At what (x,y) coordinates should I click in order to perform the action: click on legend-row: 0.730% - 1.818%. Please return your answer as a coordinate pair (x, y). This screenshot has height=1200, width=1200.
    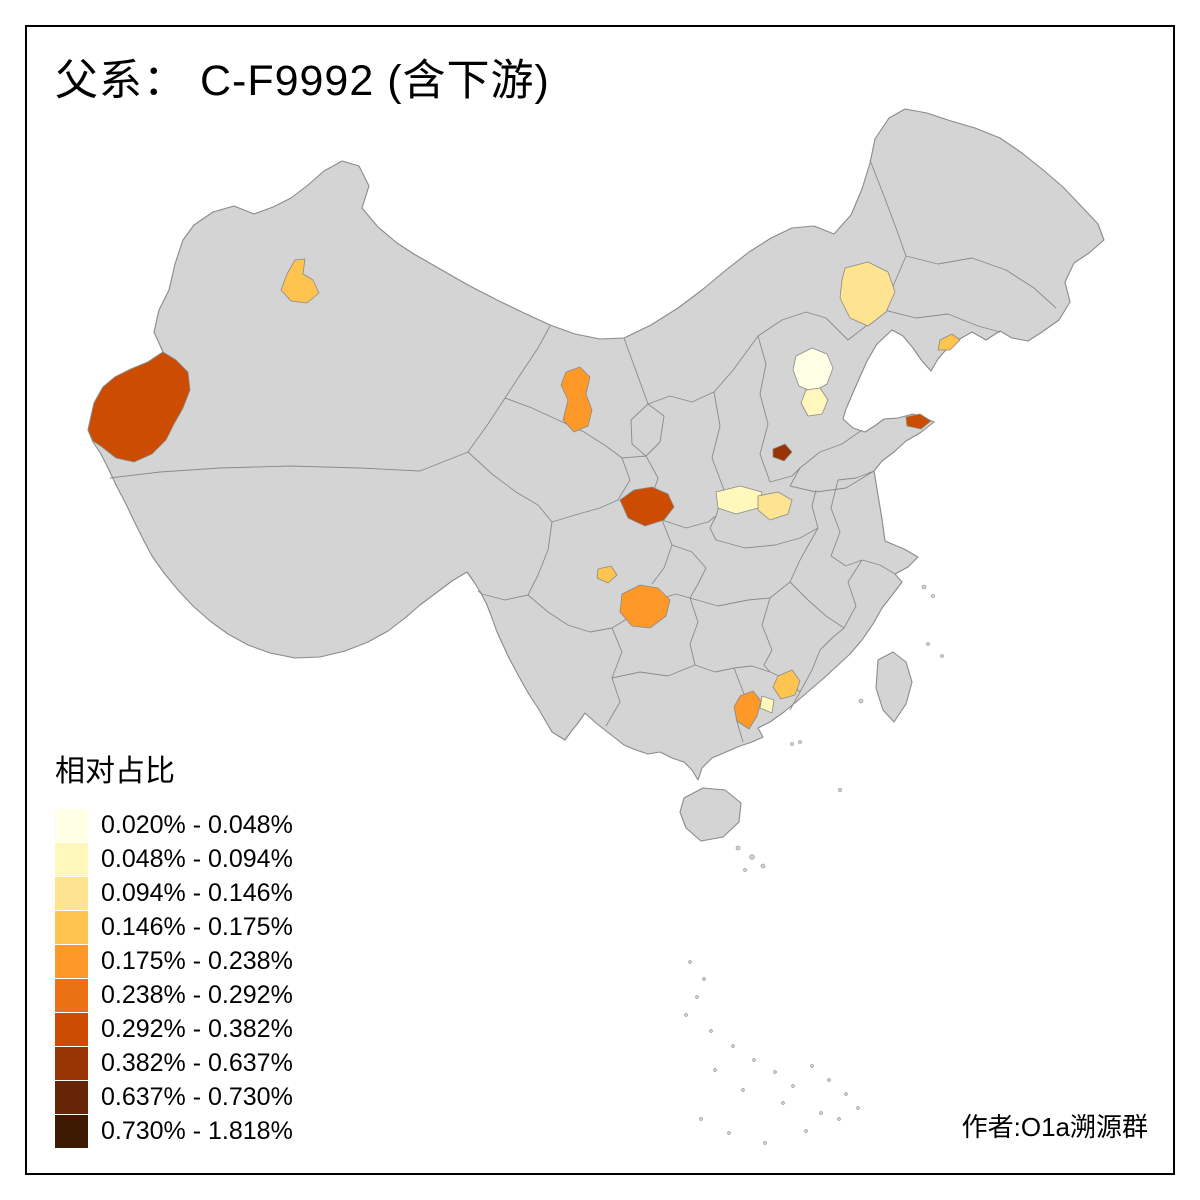
    Looking at the image, I should click on (174, 1131).